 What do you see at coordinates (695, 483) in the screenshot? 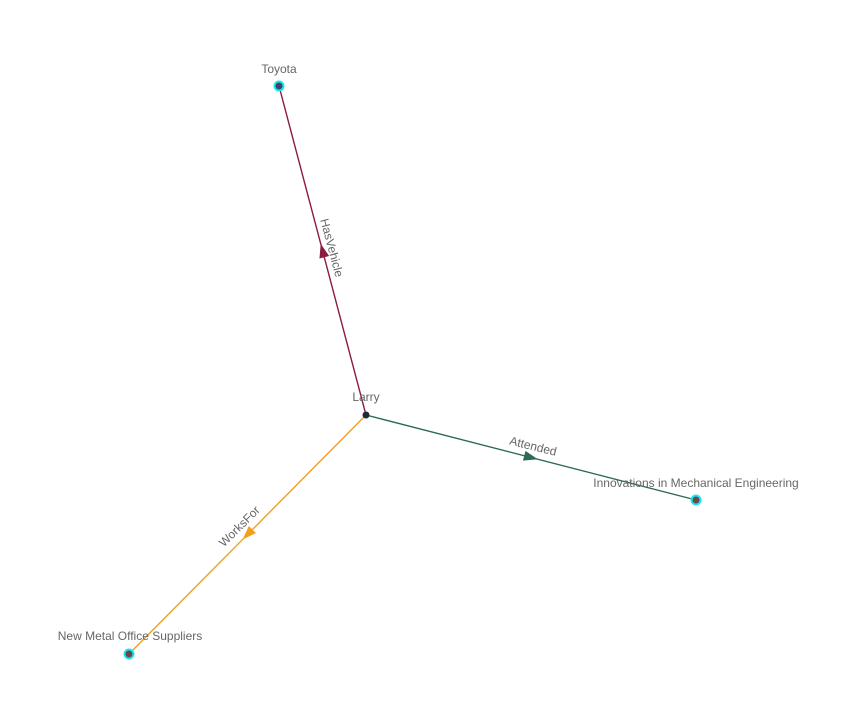
I see `node-label: Innovations in Mechanical Engineering` at bounding box center [695, 483].